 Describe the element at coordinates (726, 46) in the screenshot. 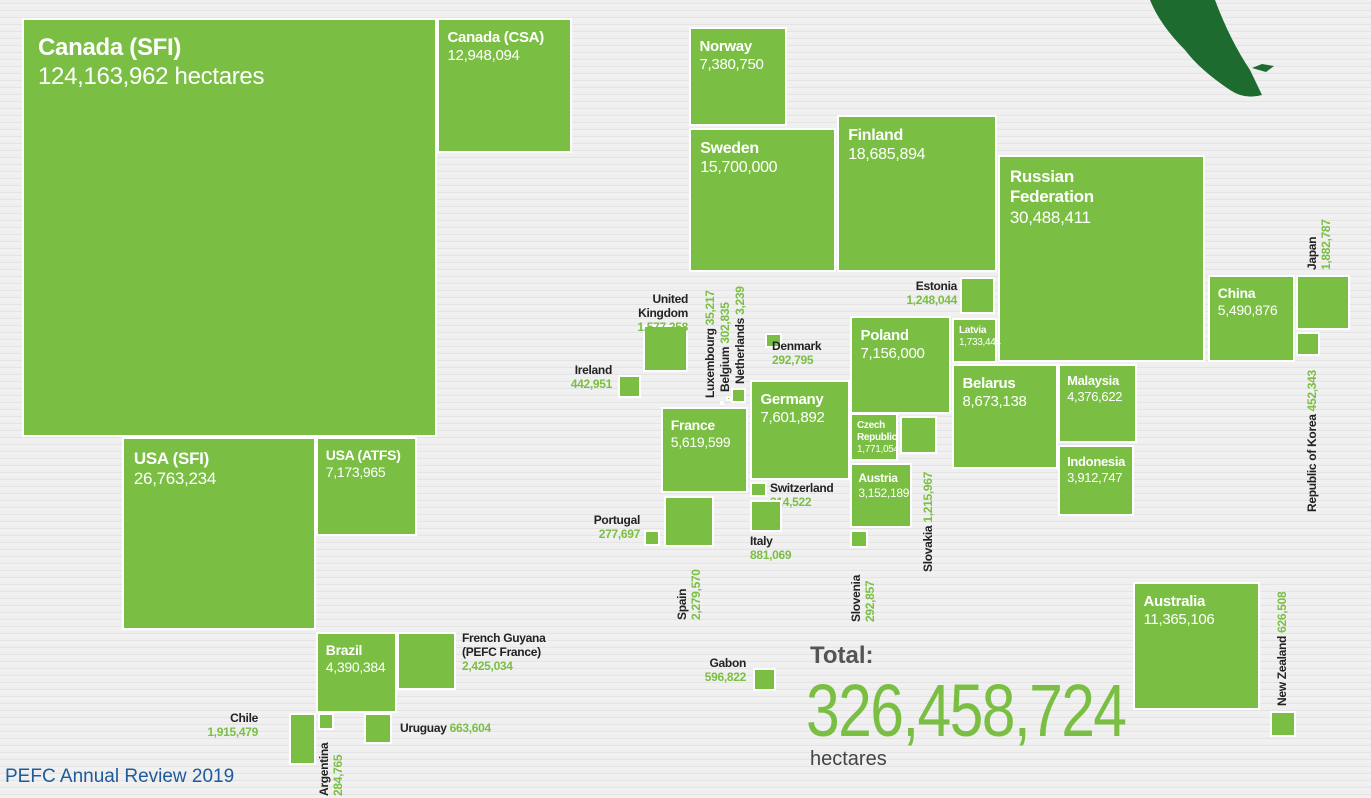

I see `country-name: Norway` at that location.